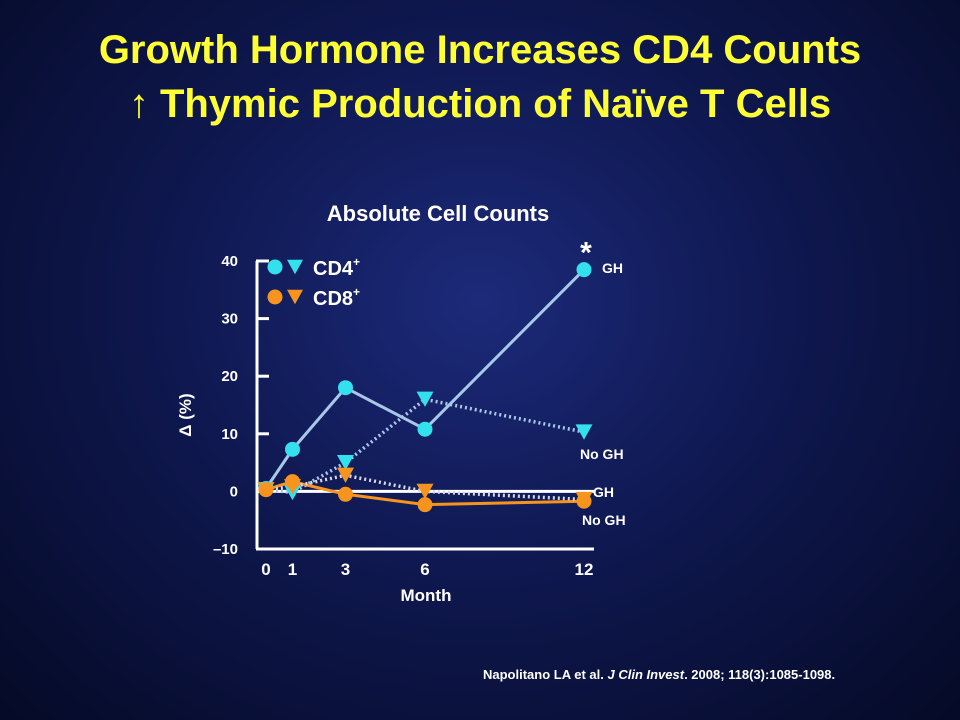  What do you see at coordinates (480, 50) in the screenshot?
I see `slide-title-line-1: Growth Hormone Increases CD4 Counts` at bounding box center [480, 50].